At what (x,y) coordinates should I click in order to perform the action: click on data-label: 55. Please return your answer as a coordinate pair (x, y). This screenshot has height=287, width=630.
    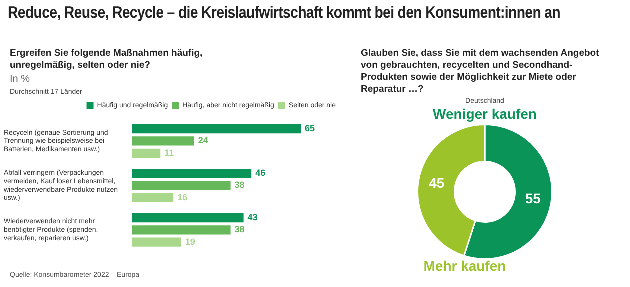
    Looking at the image, I should click on (533, 198).